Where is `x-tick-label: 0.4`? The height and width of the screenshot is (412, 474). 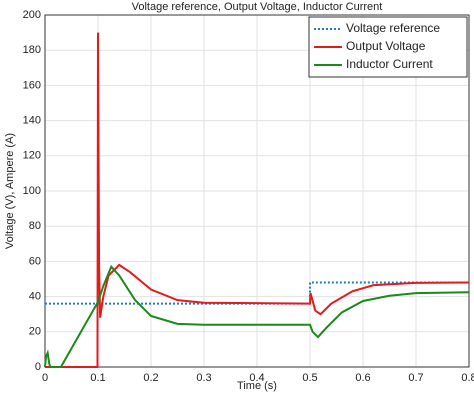 x-tick-label: 0.4 is located at coordinates (256, 378).